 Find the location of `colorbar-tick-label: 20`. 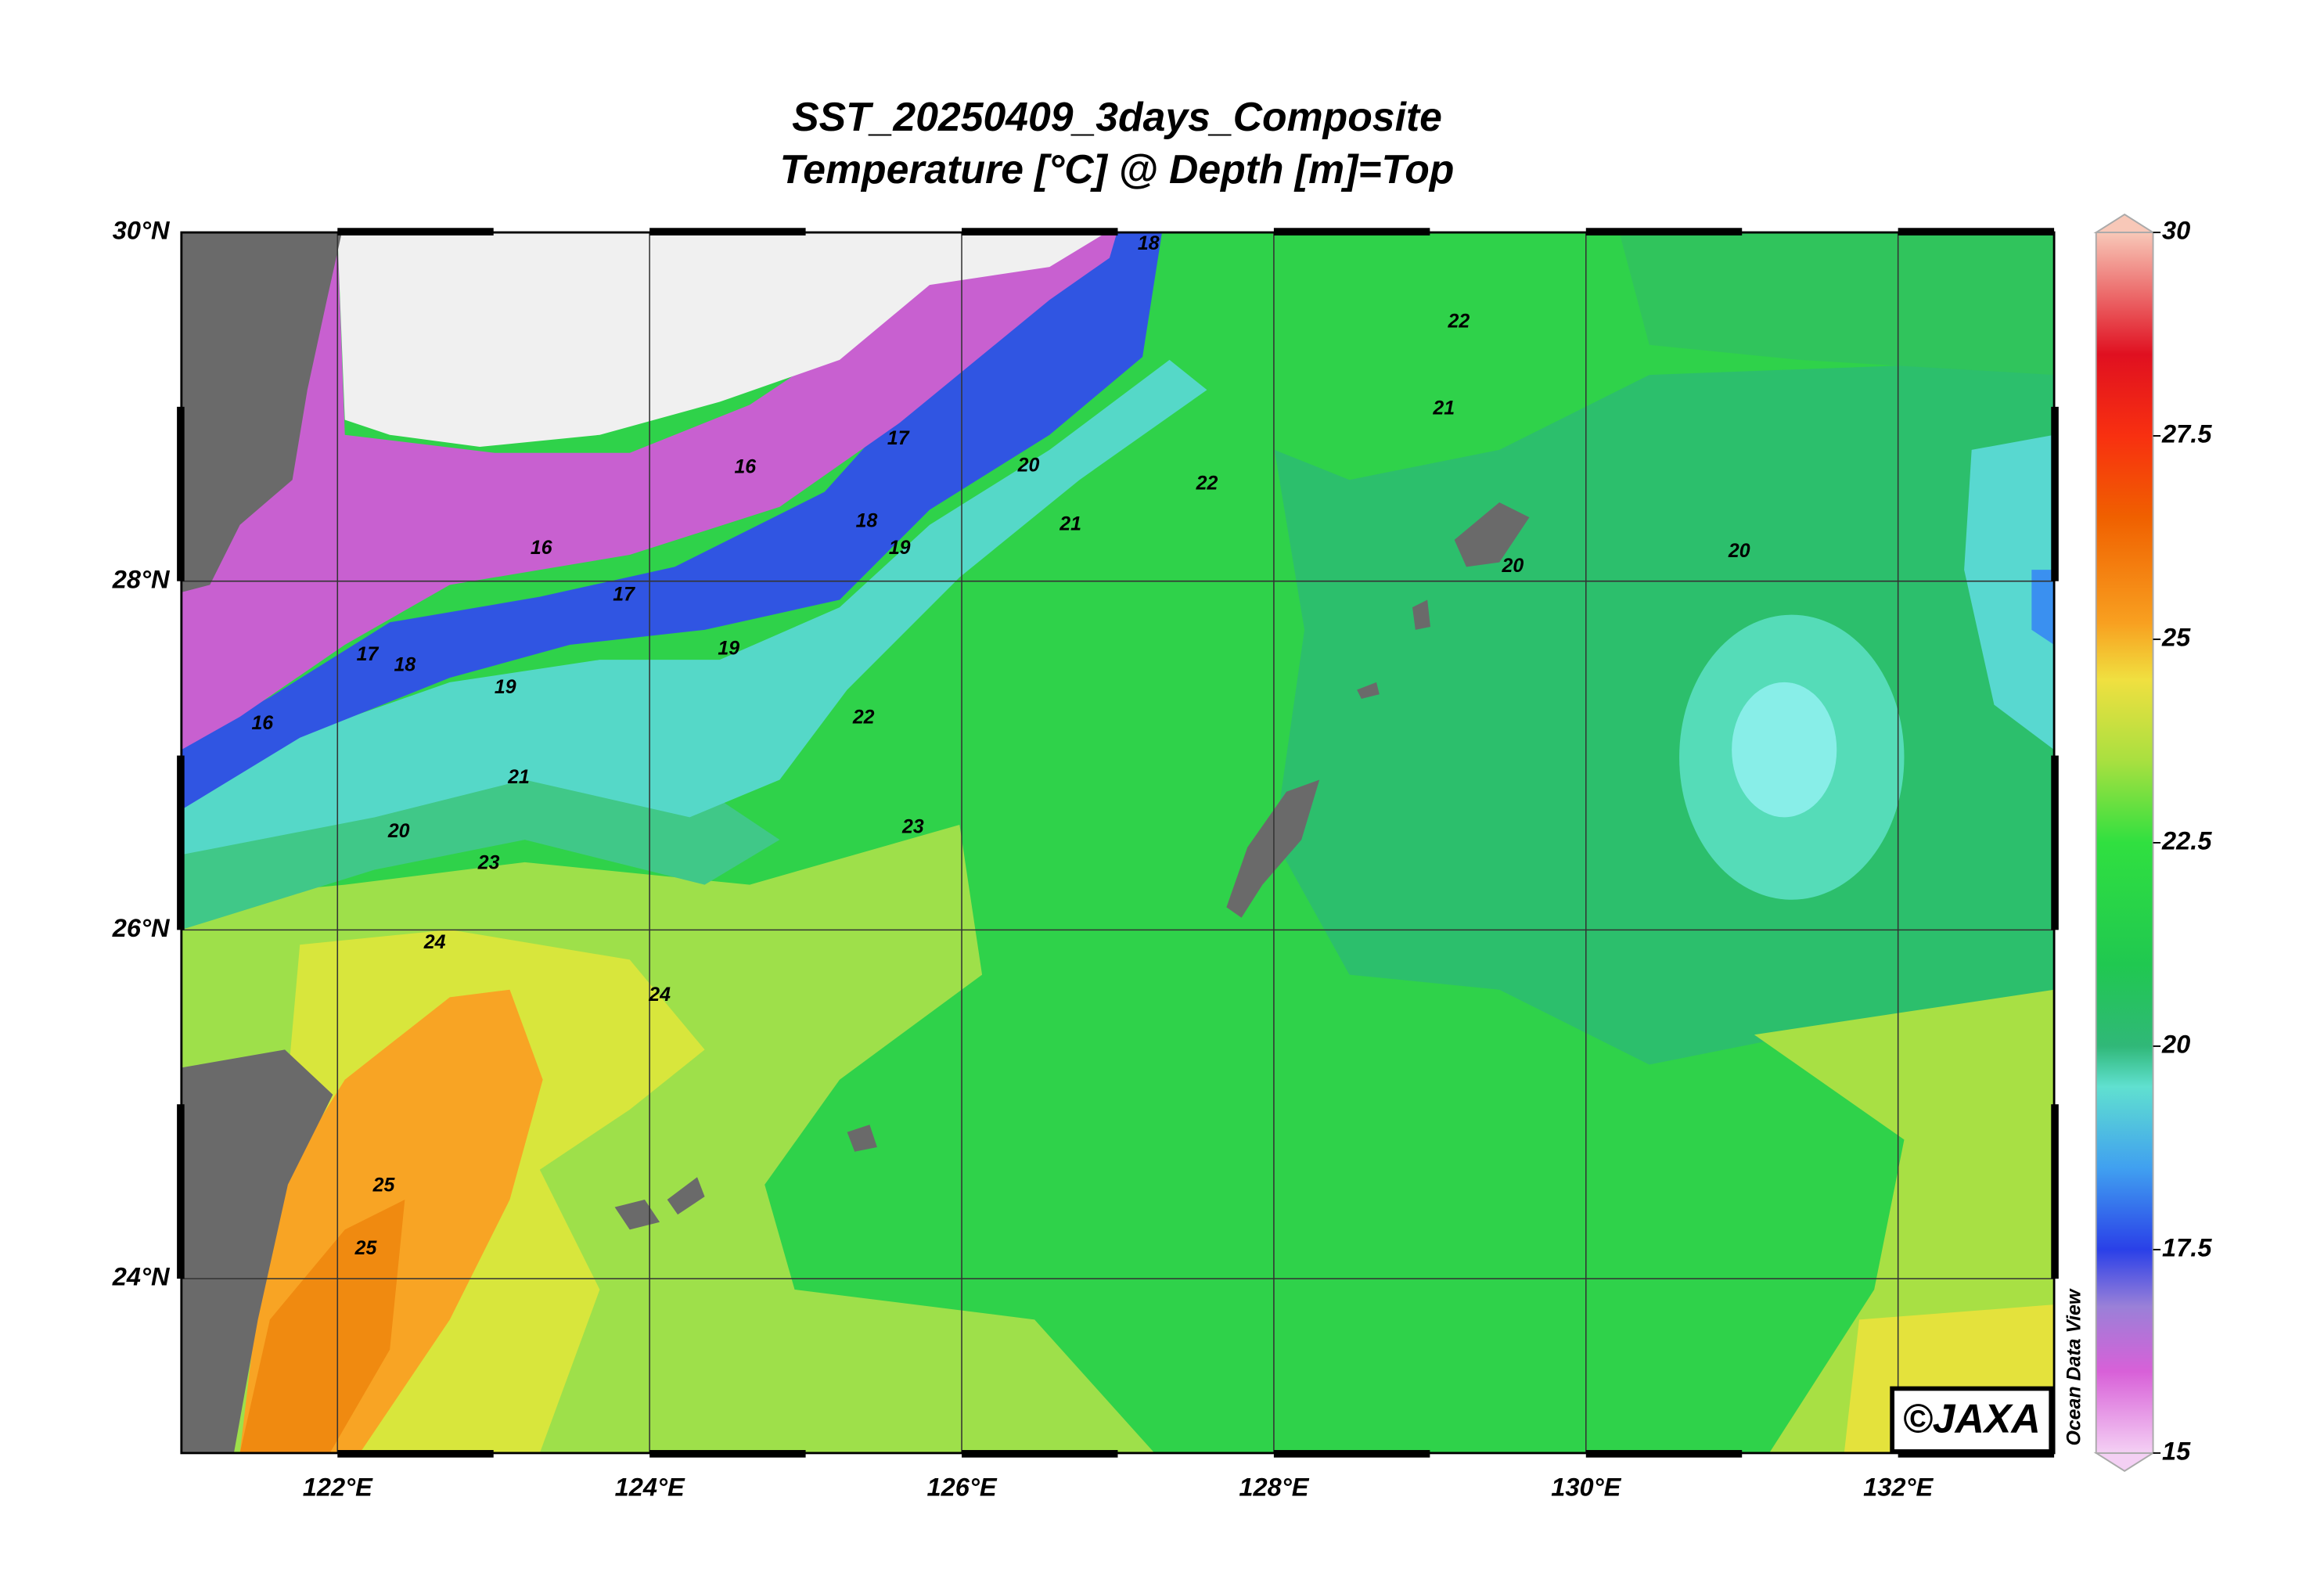

colorbar-tick-label: 20 is located at coordinates (2175, 1045).